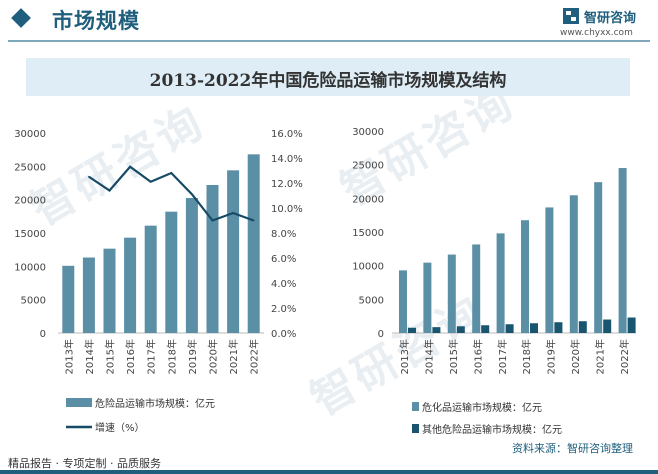 This screenshot has width=658, height=474. What do you see at coordinates (30, 234) in the screenshot?
I see `y-left-tick-label: 15000` at bounding box center [30, 234].